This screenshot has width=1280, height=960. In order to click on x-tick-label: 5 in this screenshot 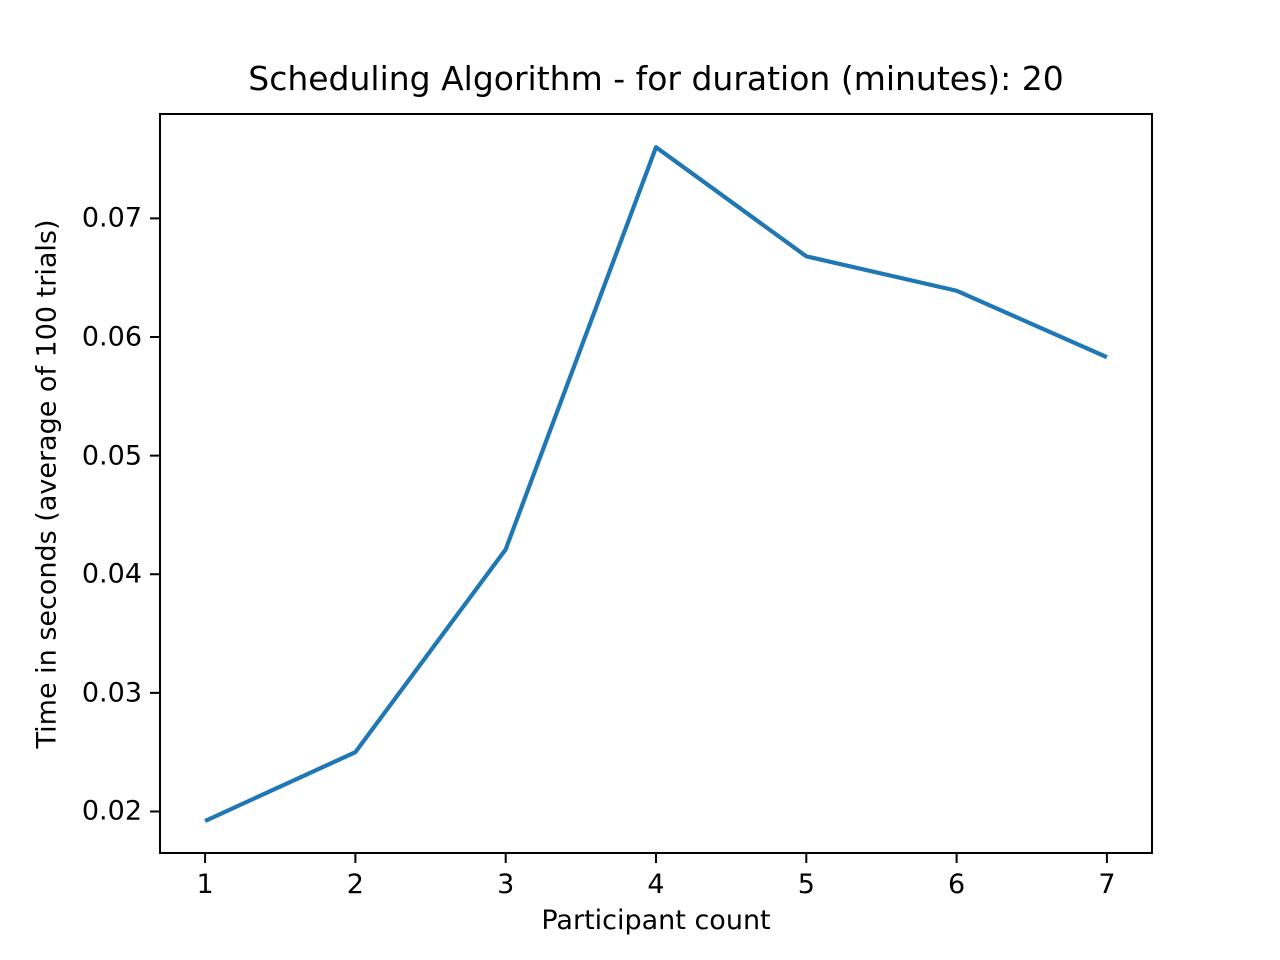, I will do `click(806, 884)`.